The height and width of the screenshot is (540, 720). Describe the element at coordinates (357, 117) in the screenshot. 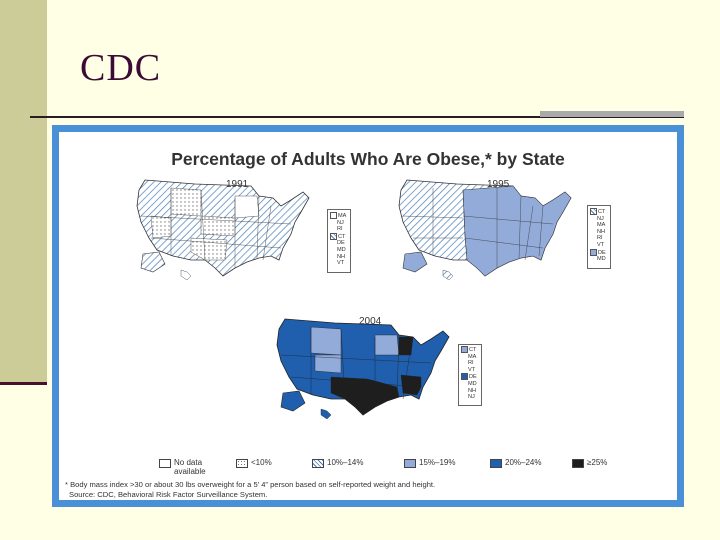

I see `title-divider` at that location.